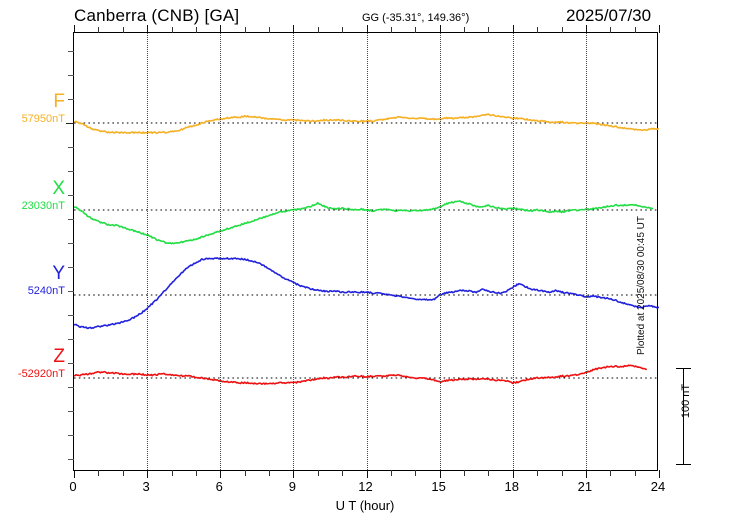 The width and height of the screenshot is (730, 520). I want to click on scale-bar-cap-bottom, so click(683, 464).